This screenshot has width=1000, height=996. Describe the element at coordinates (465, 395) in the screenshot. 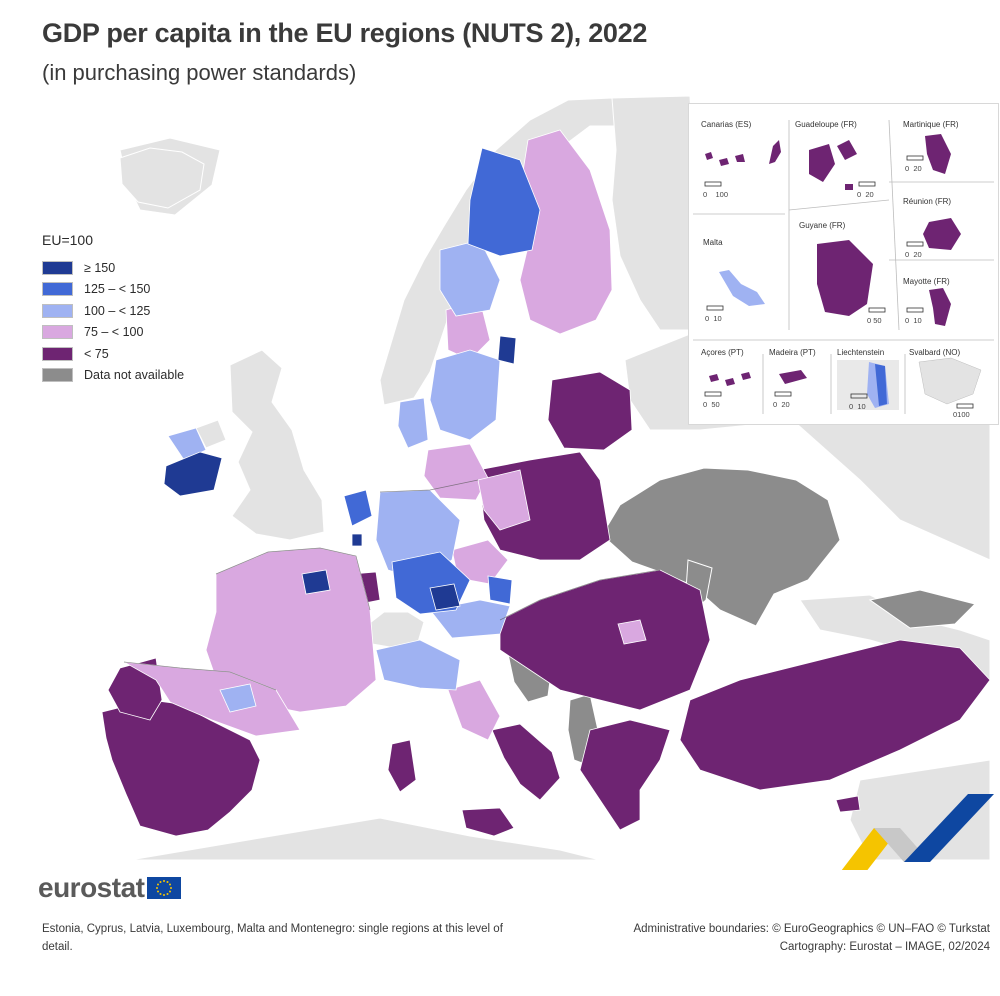

I see `sweden-south-region` at that location.